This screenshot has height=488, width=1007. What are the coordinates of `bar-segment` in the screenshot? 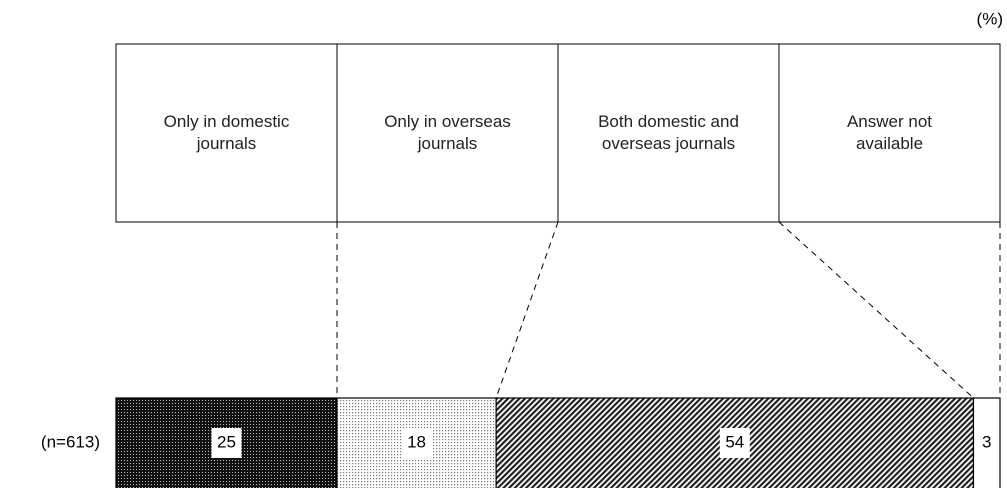 It's located at (986, 442).